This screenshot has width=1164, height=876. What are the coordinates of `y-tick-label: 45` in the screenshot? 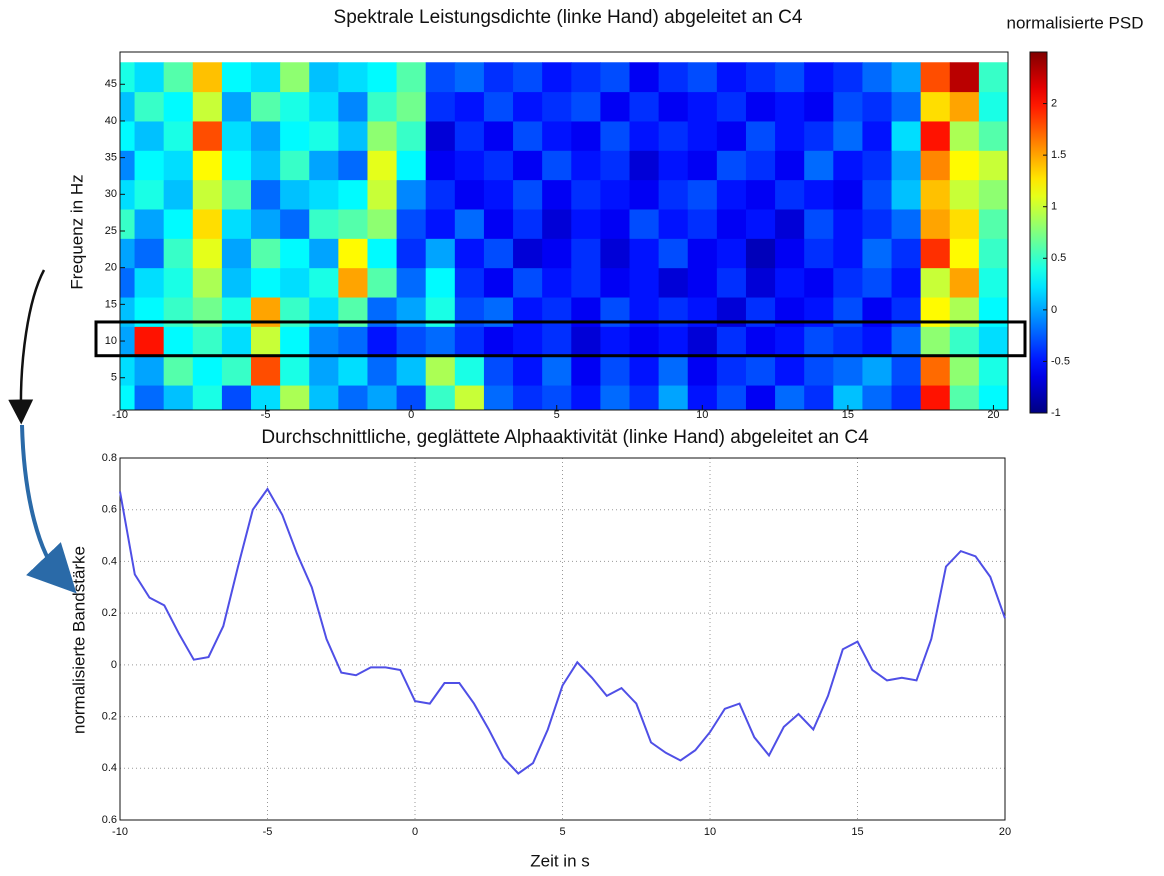 It's located at (111, 84).